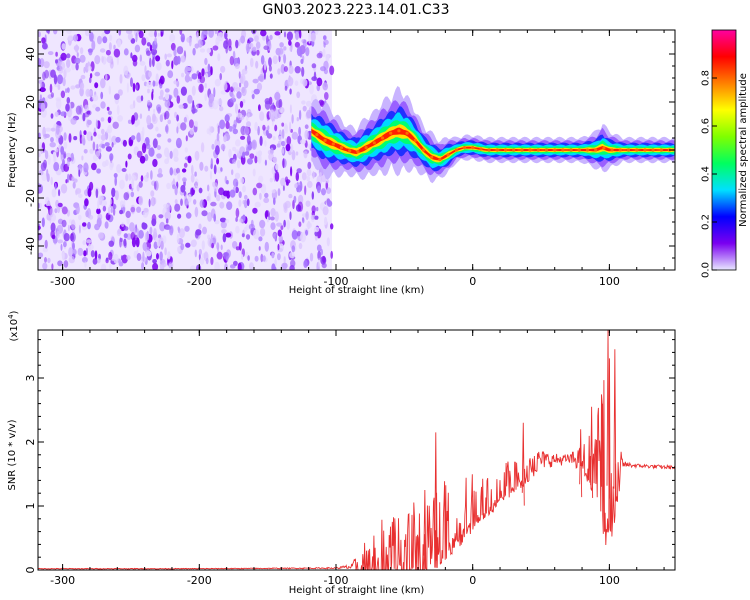  I want to click on y-tick-label: 20, so click(30, 102).